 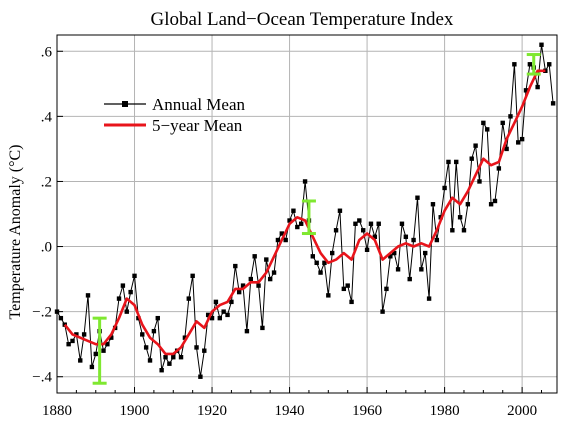 What do you see at coordinates (199, 104) in the screenshot?
I see `legend-annual-label: Annual Mean` at bounding box center [199, 104].